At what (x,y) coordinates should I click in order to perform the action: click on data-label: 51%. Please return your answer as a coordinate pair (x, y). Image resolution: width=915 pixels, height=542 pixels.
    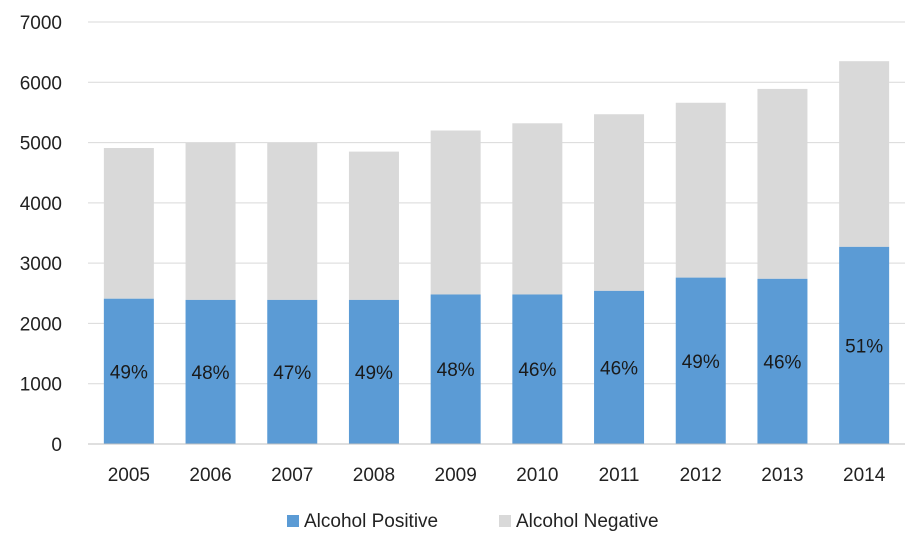
    Looking at the image, I should click on (864, 346).